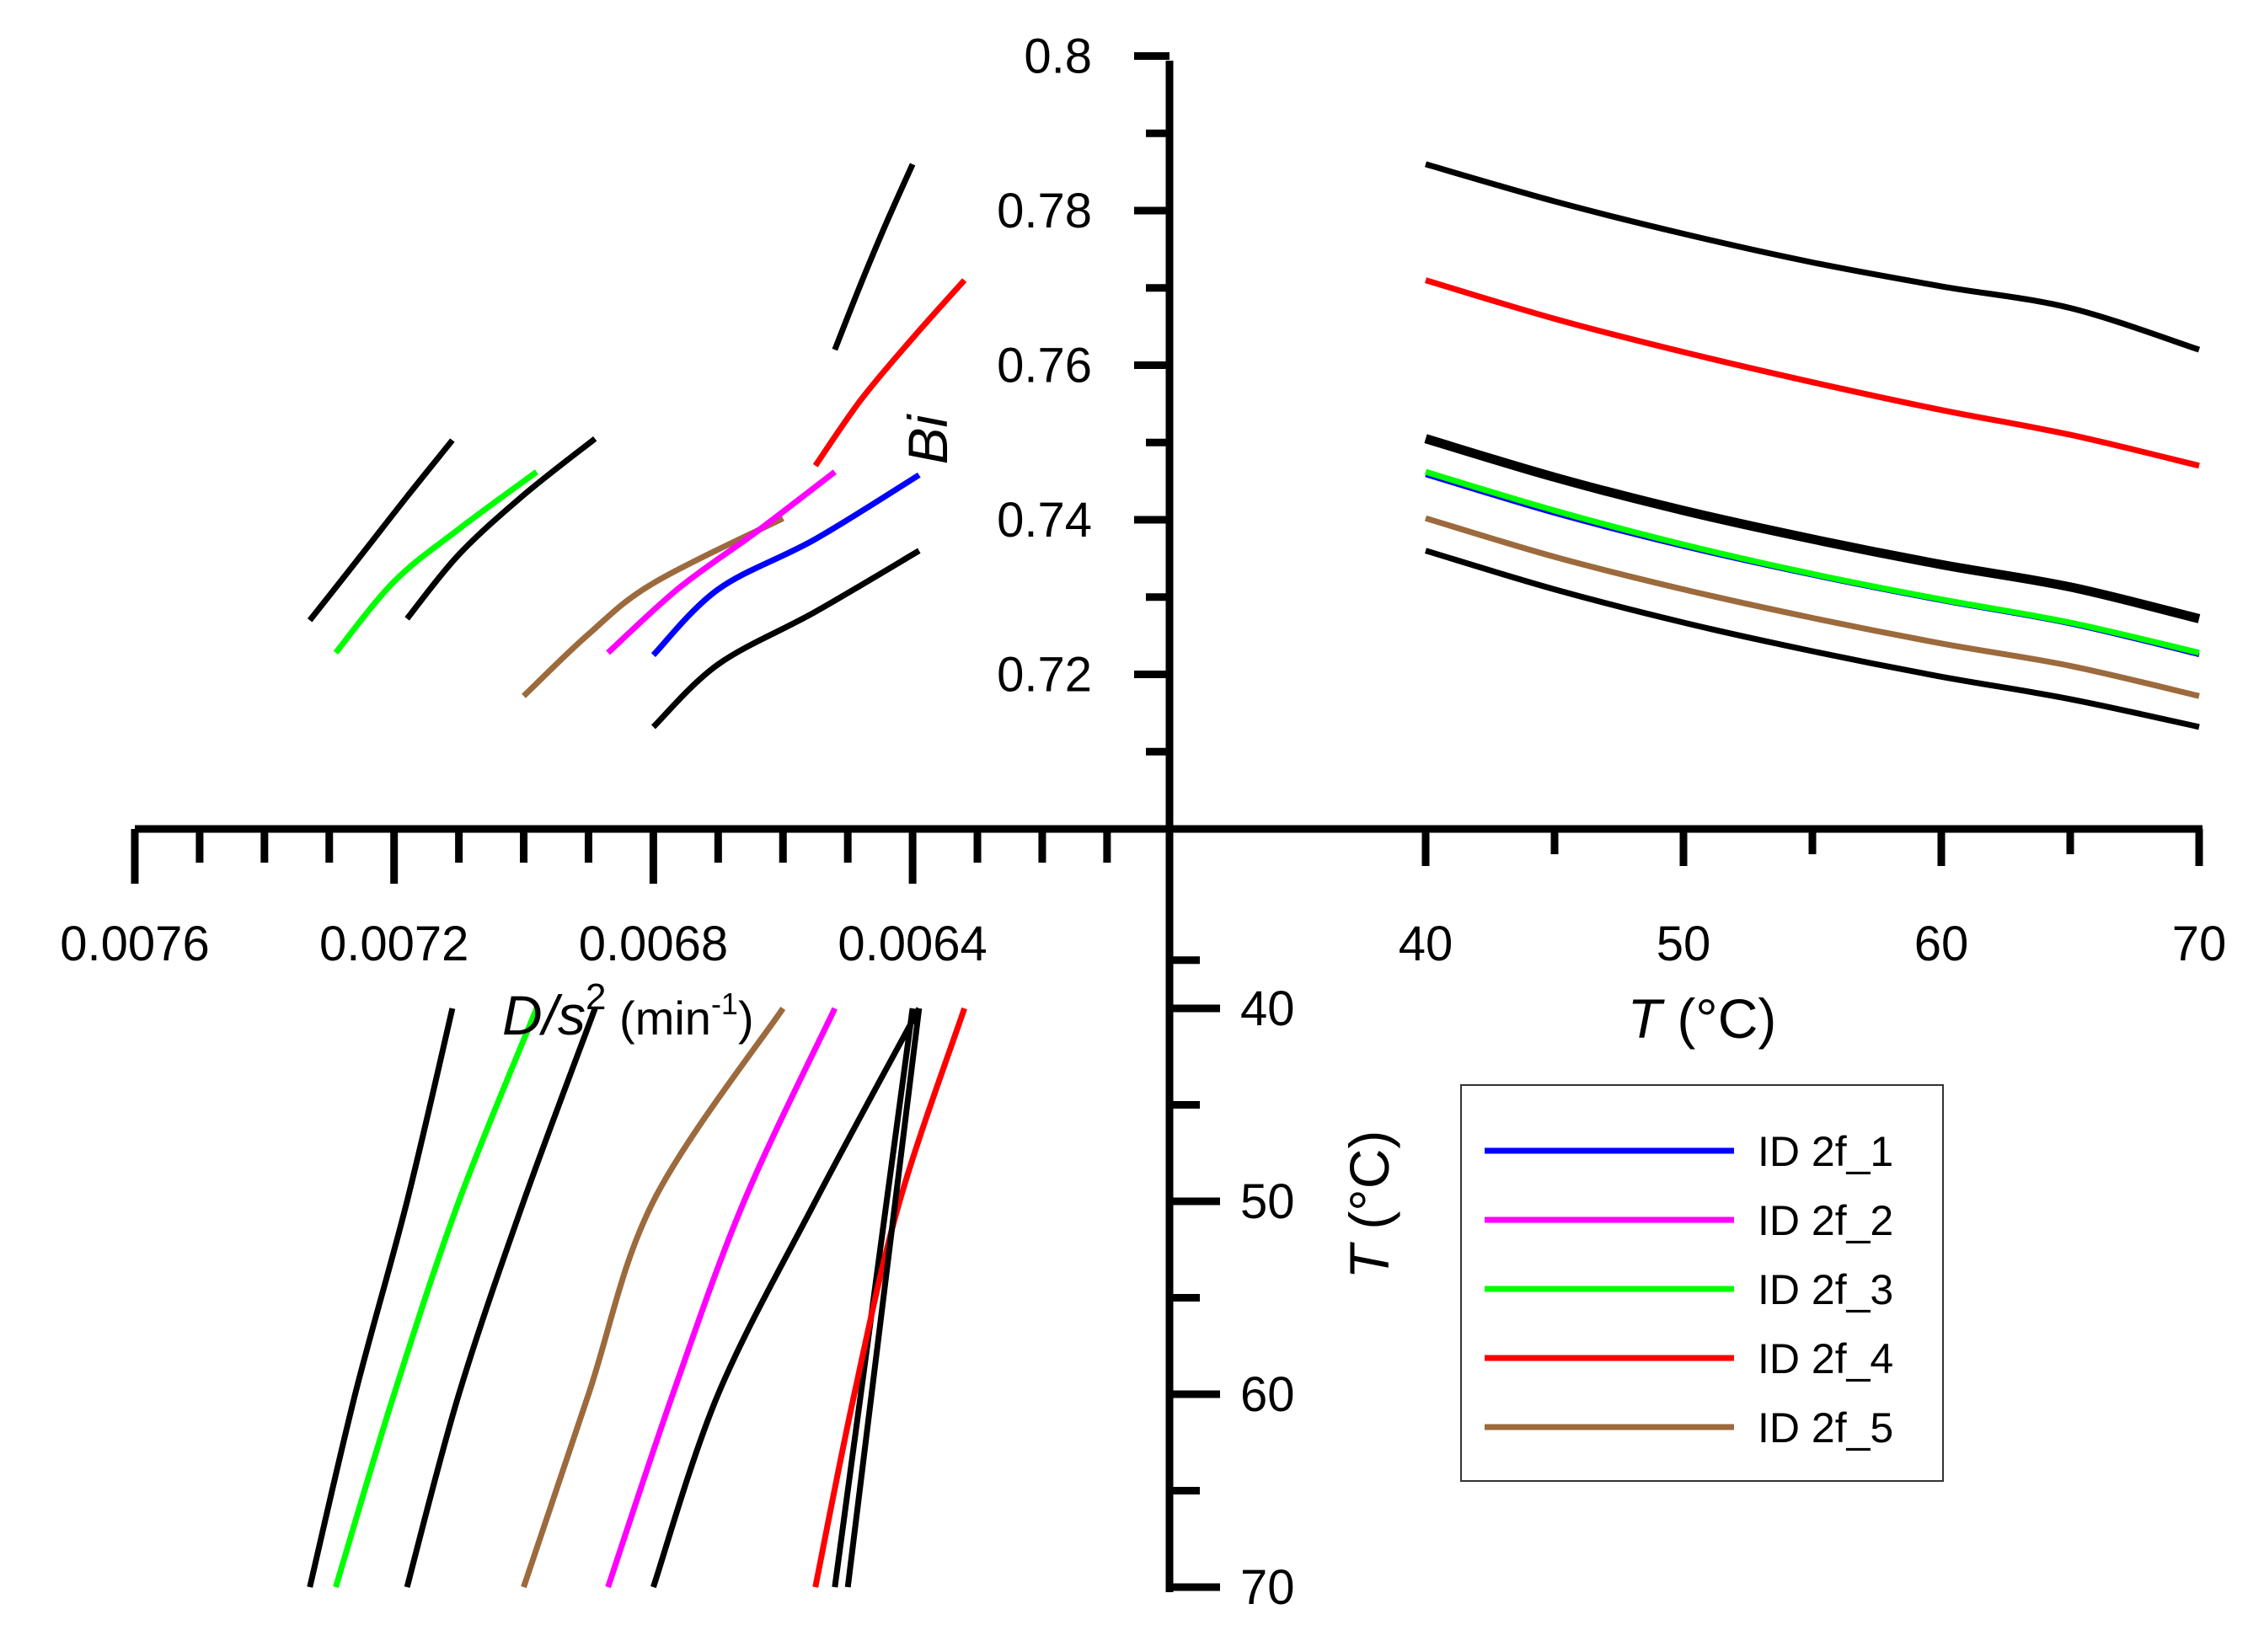 The width and height of the screenshot is (2248, 1652). I want to click on t-down-title-italic: T, so click(1369, 1260).